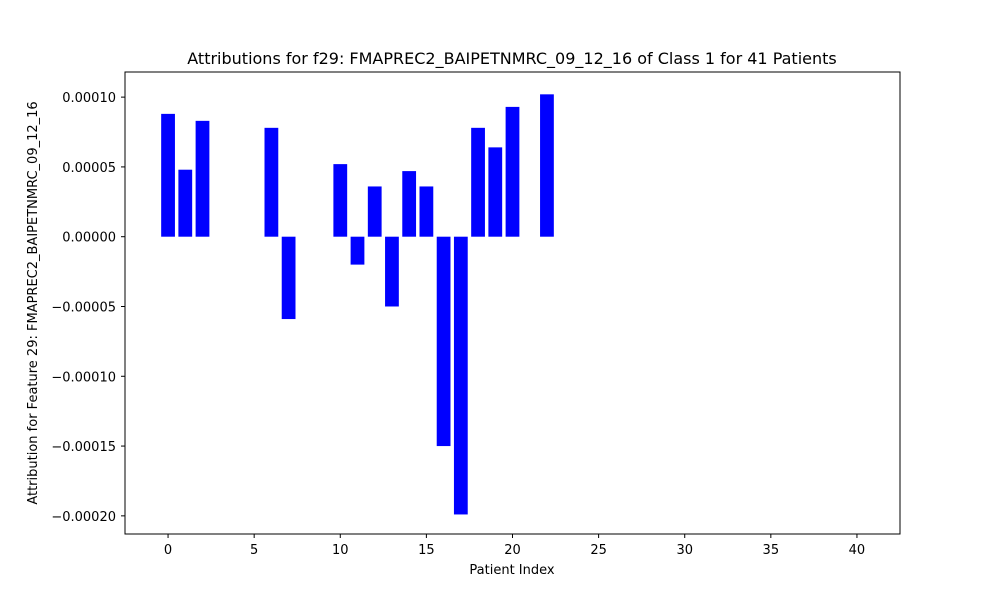  What do you see at coordinates (684, 550) in the screenshot?
I see `x-tick-label: 30` at bounding box center [684, 550].